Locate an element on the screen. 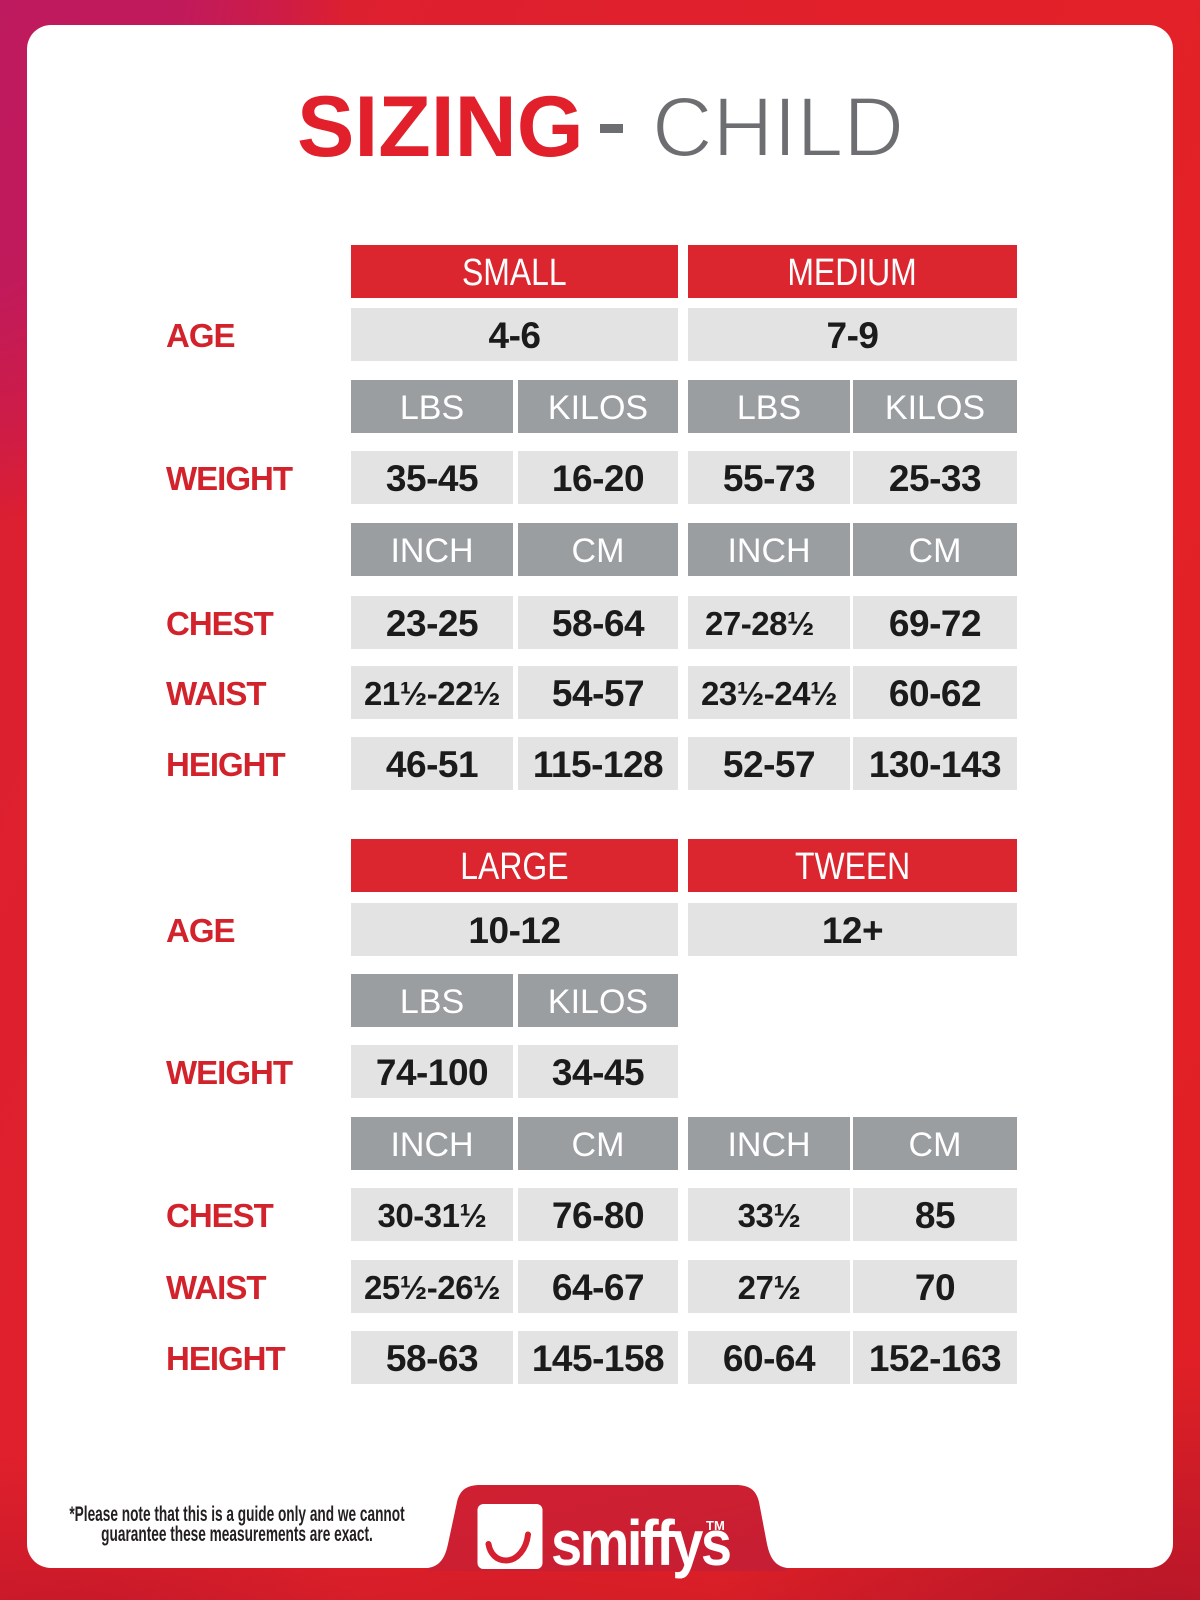 The image size is (1200, 1600). svg-text: TM is located at coordinates (715, 1525).